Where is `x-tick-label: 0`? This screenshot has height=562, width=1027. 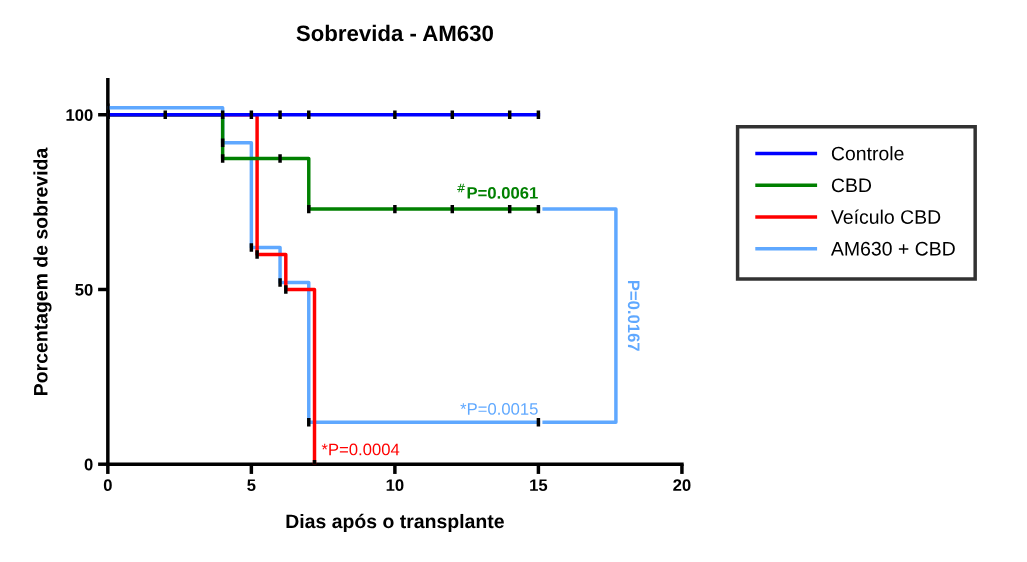
x-tick-label: 0 is located at coordinates (107, 485).